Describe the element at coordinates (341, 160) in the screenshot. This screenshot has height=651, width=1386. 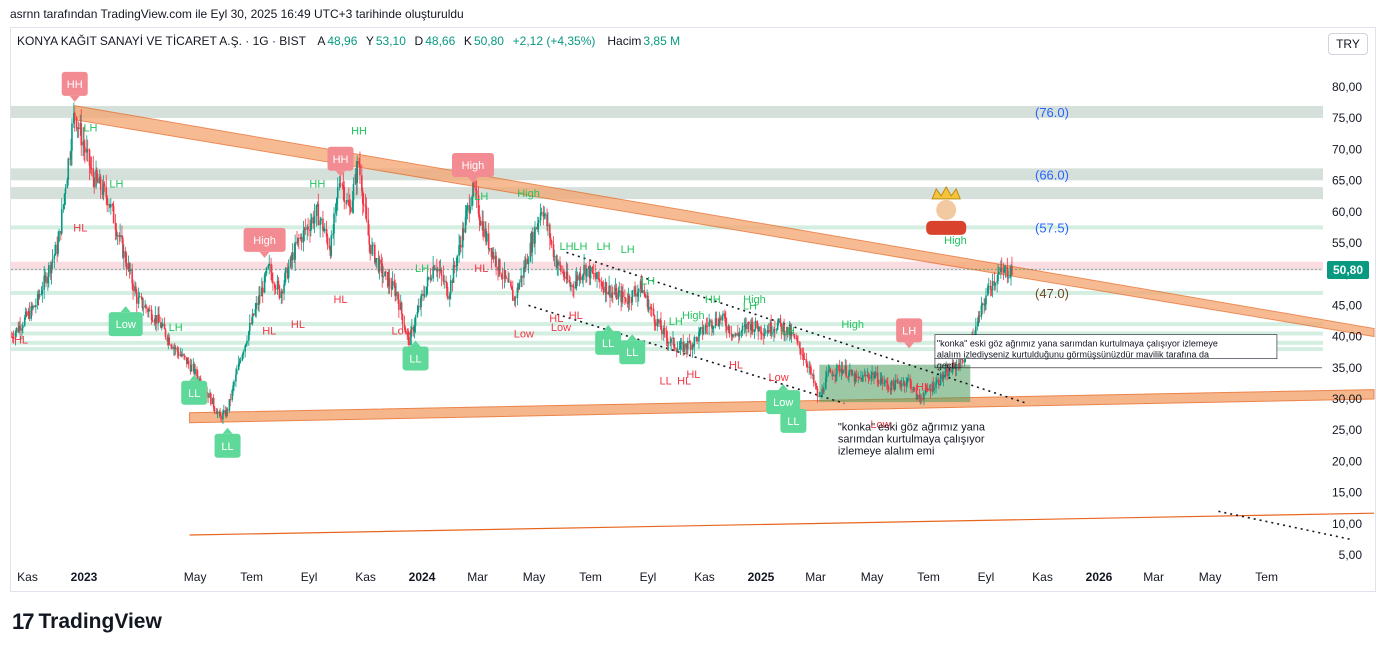
I see `pattern-label: HH` at that location.